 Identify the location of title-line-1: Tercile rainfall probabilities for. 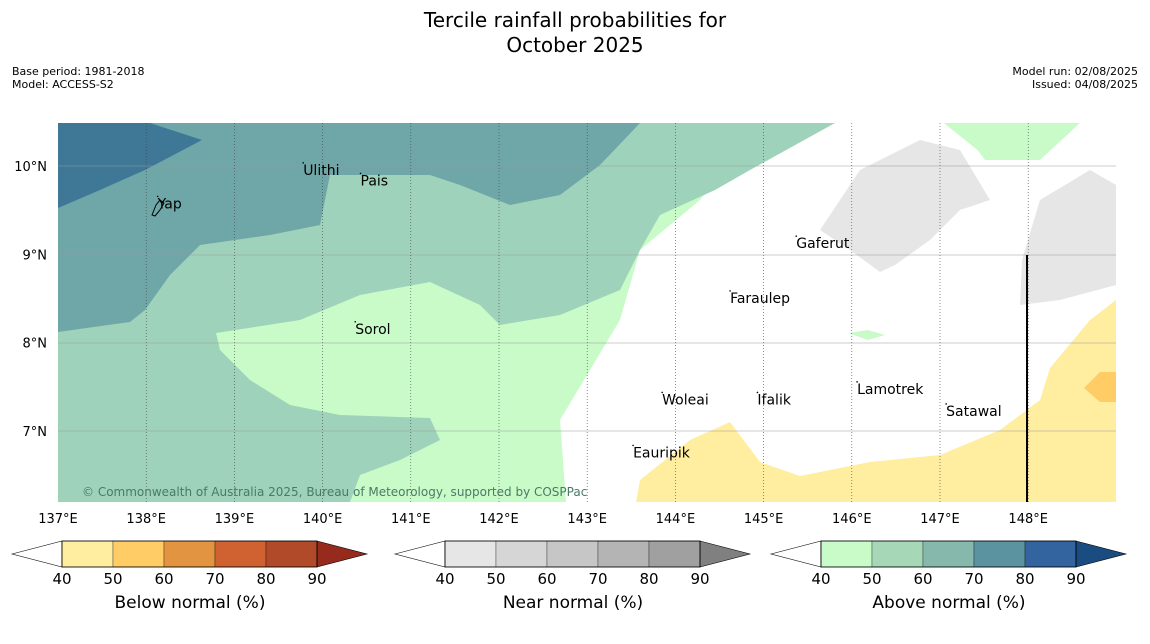
(575, 20).